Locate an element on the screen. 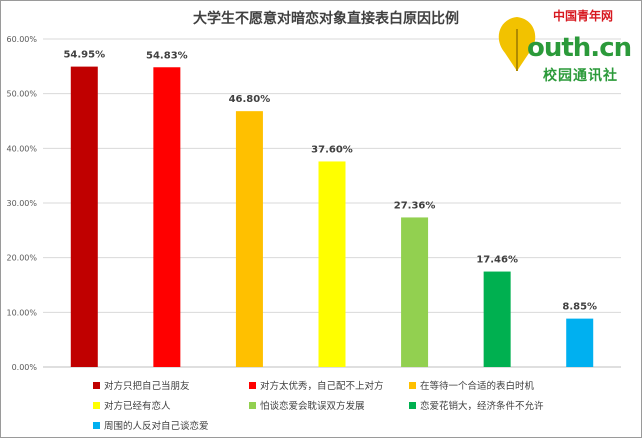 Image resolution: width=642 pixels, height=439 pixels. ginkgo-leaf-icon is located at coordinates (517, 44).